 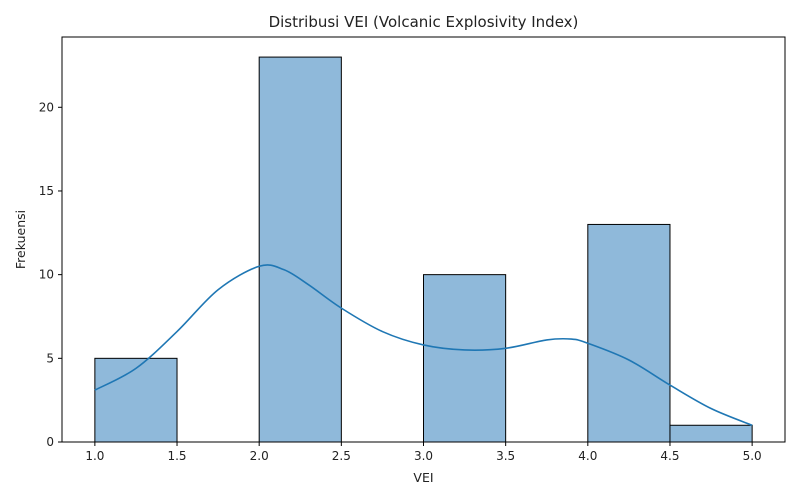 I want to click on x-tick-label: 5.0, so click(x=752, y=456).